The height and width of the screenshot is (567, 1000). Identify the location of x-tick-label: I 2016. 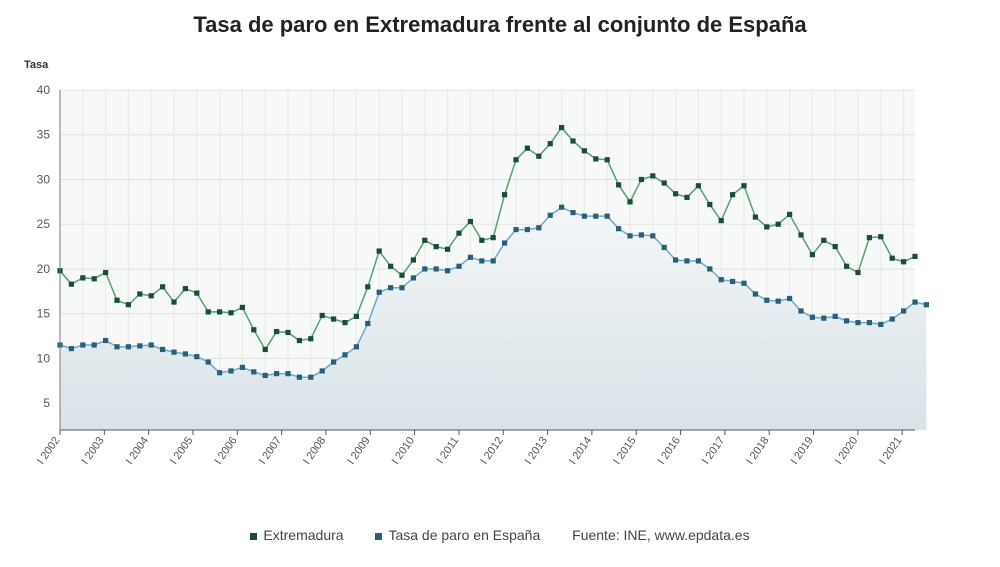
(669, 451).